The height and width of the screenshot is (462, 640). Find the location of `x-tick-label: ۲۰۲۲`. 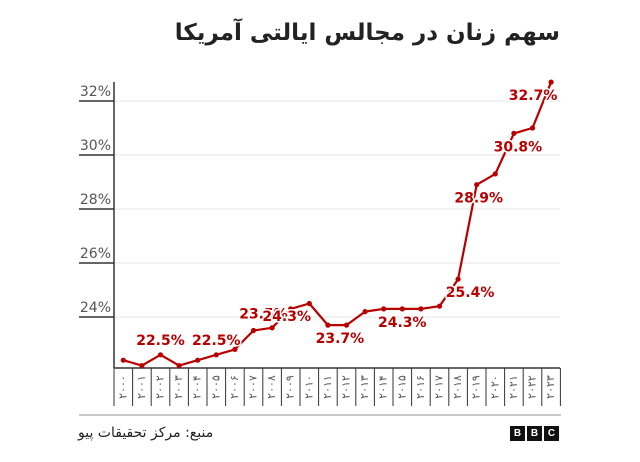

x-tick-label: ۲۰۲۲ is located at coordinates (532, 387).